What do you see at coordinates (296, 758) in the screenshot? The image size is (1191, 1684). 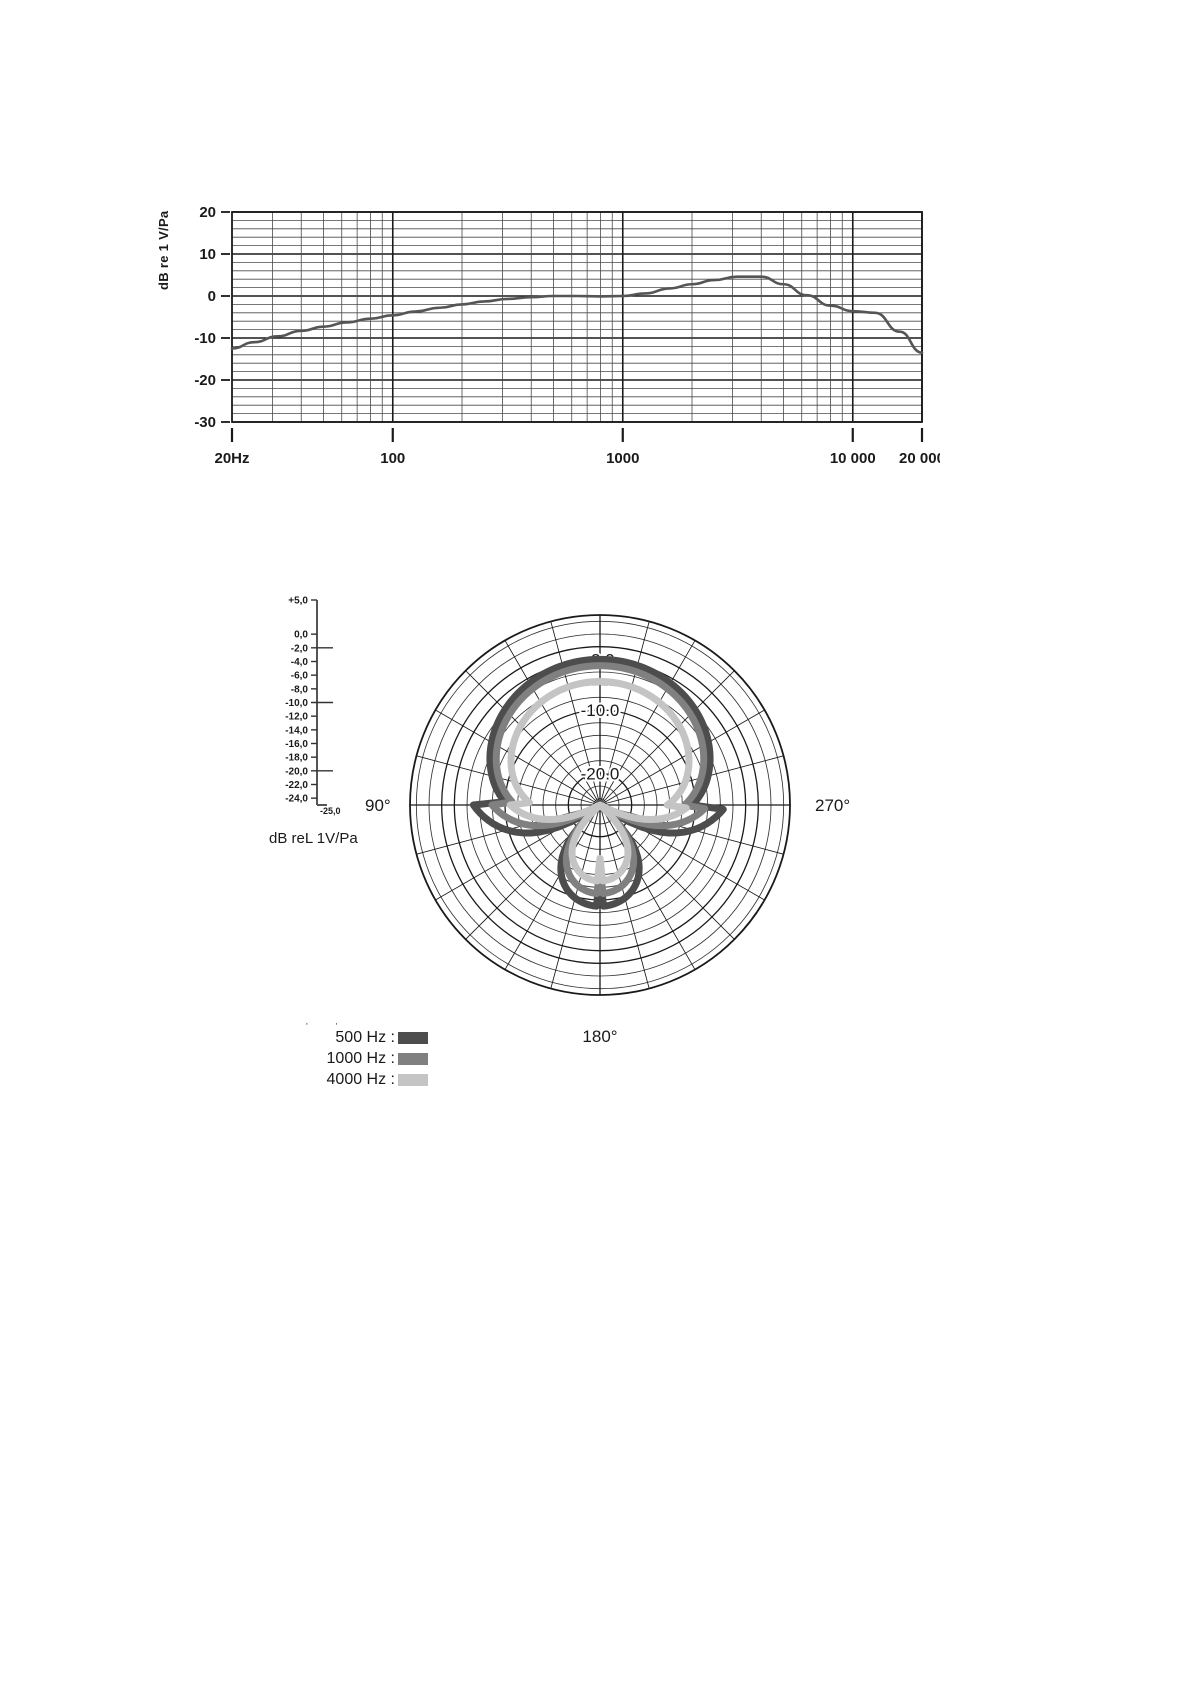 I see `svg-text: -18,0` at bounding box center [296, 758].